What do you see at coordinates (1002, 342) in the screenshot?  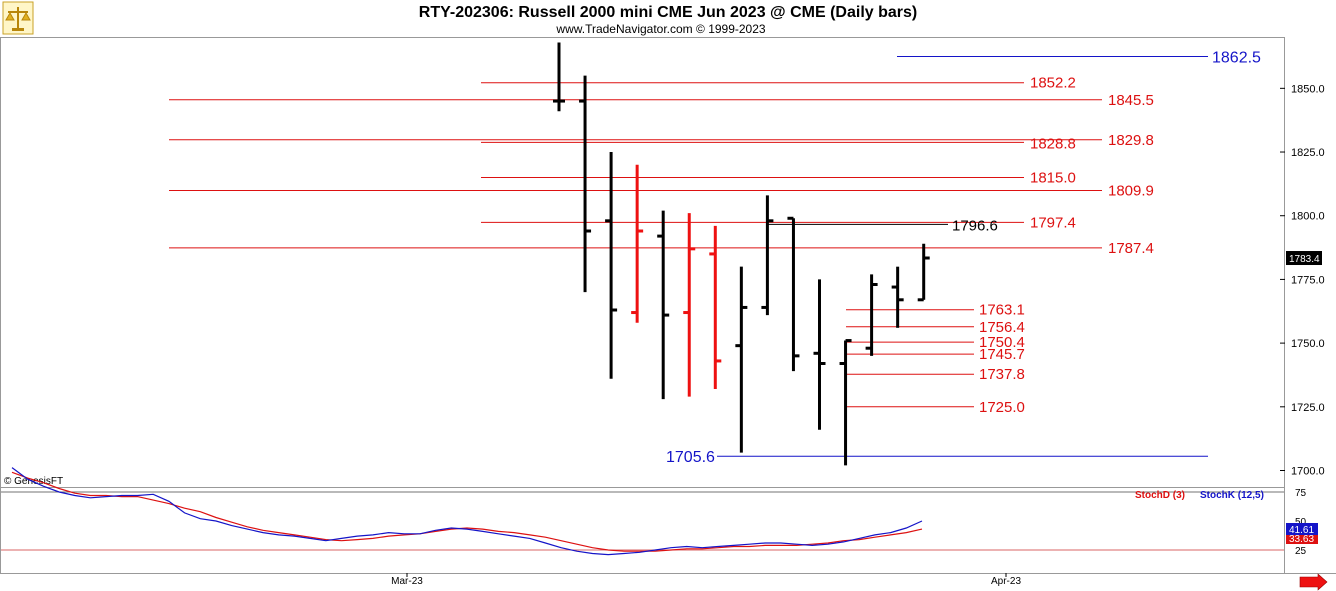 I see `level-label: 1750.4` at bounding box center [1002, 342].